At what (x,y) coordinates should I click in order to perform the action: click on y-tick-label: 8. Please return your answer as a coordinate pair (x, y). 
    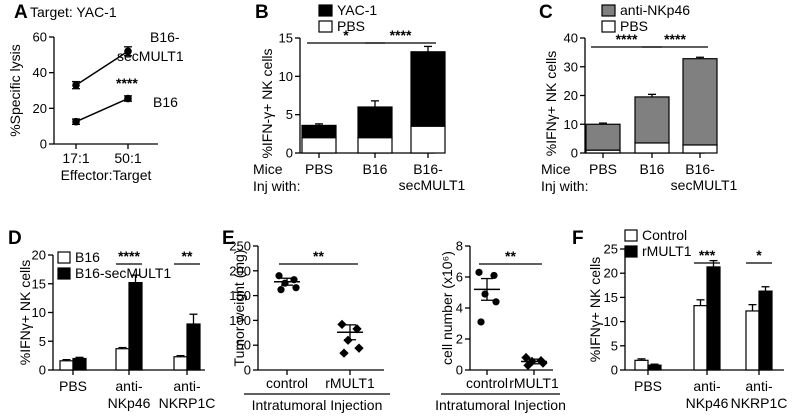
    Looking at the image, I should click on (459, 246).